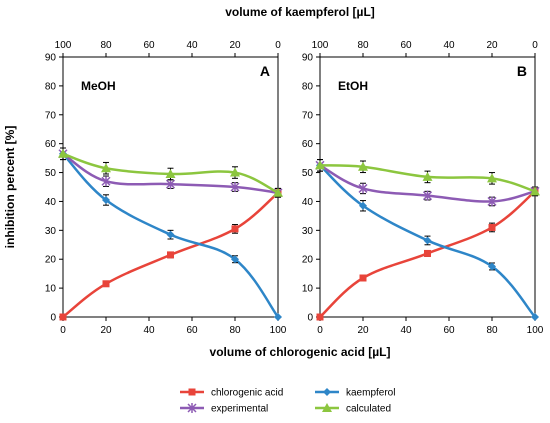 The height and width of the screenshot is (423, 550). I want to click on legend-marker-calculated, so click(327, 407).